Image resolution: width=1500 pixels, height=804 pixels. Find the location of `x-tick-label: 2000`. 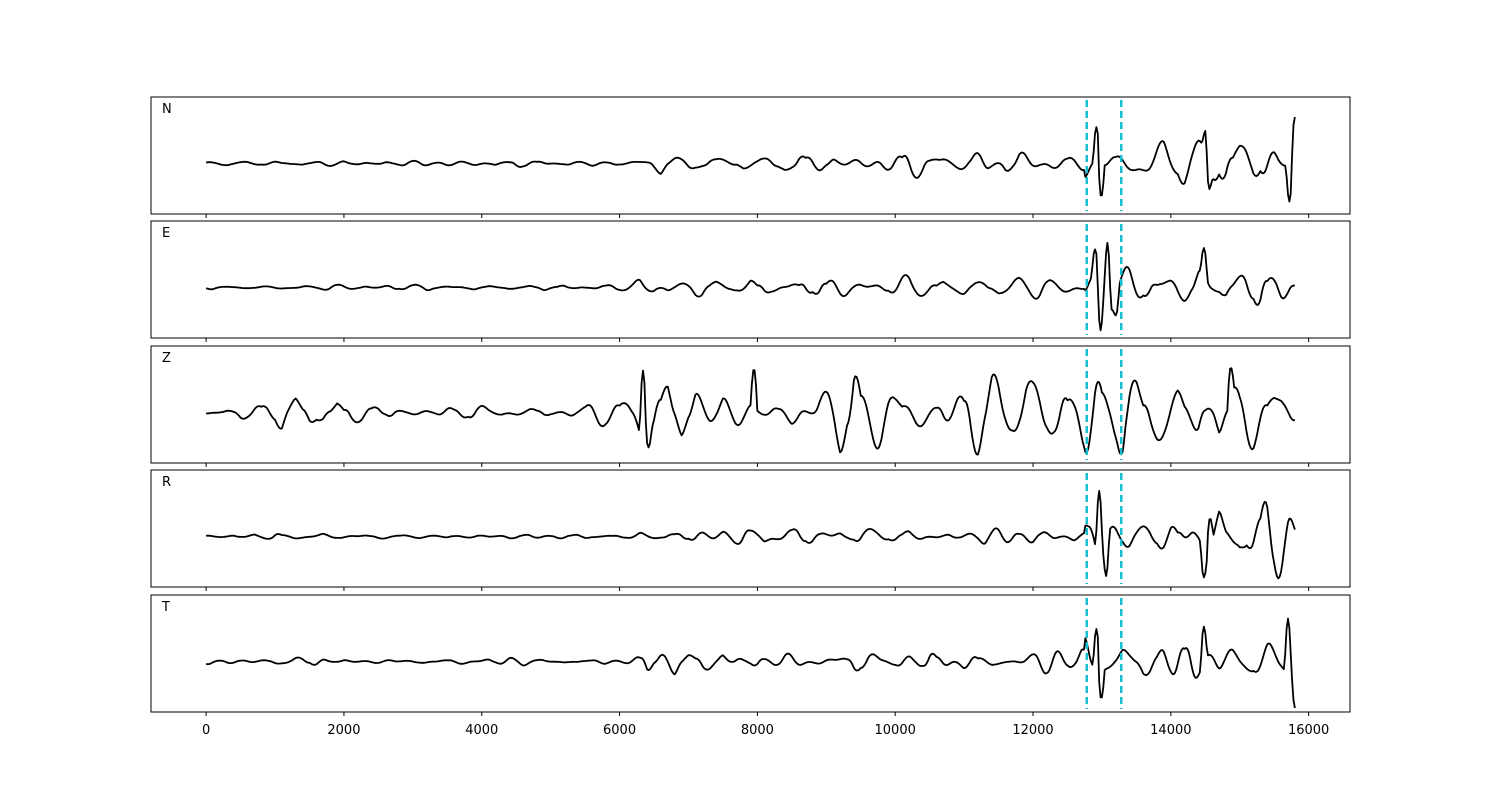

x-tick-label: 2000 is located at coordinates (343, 730).